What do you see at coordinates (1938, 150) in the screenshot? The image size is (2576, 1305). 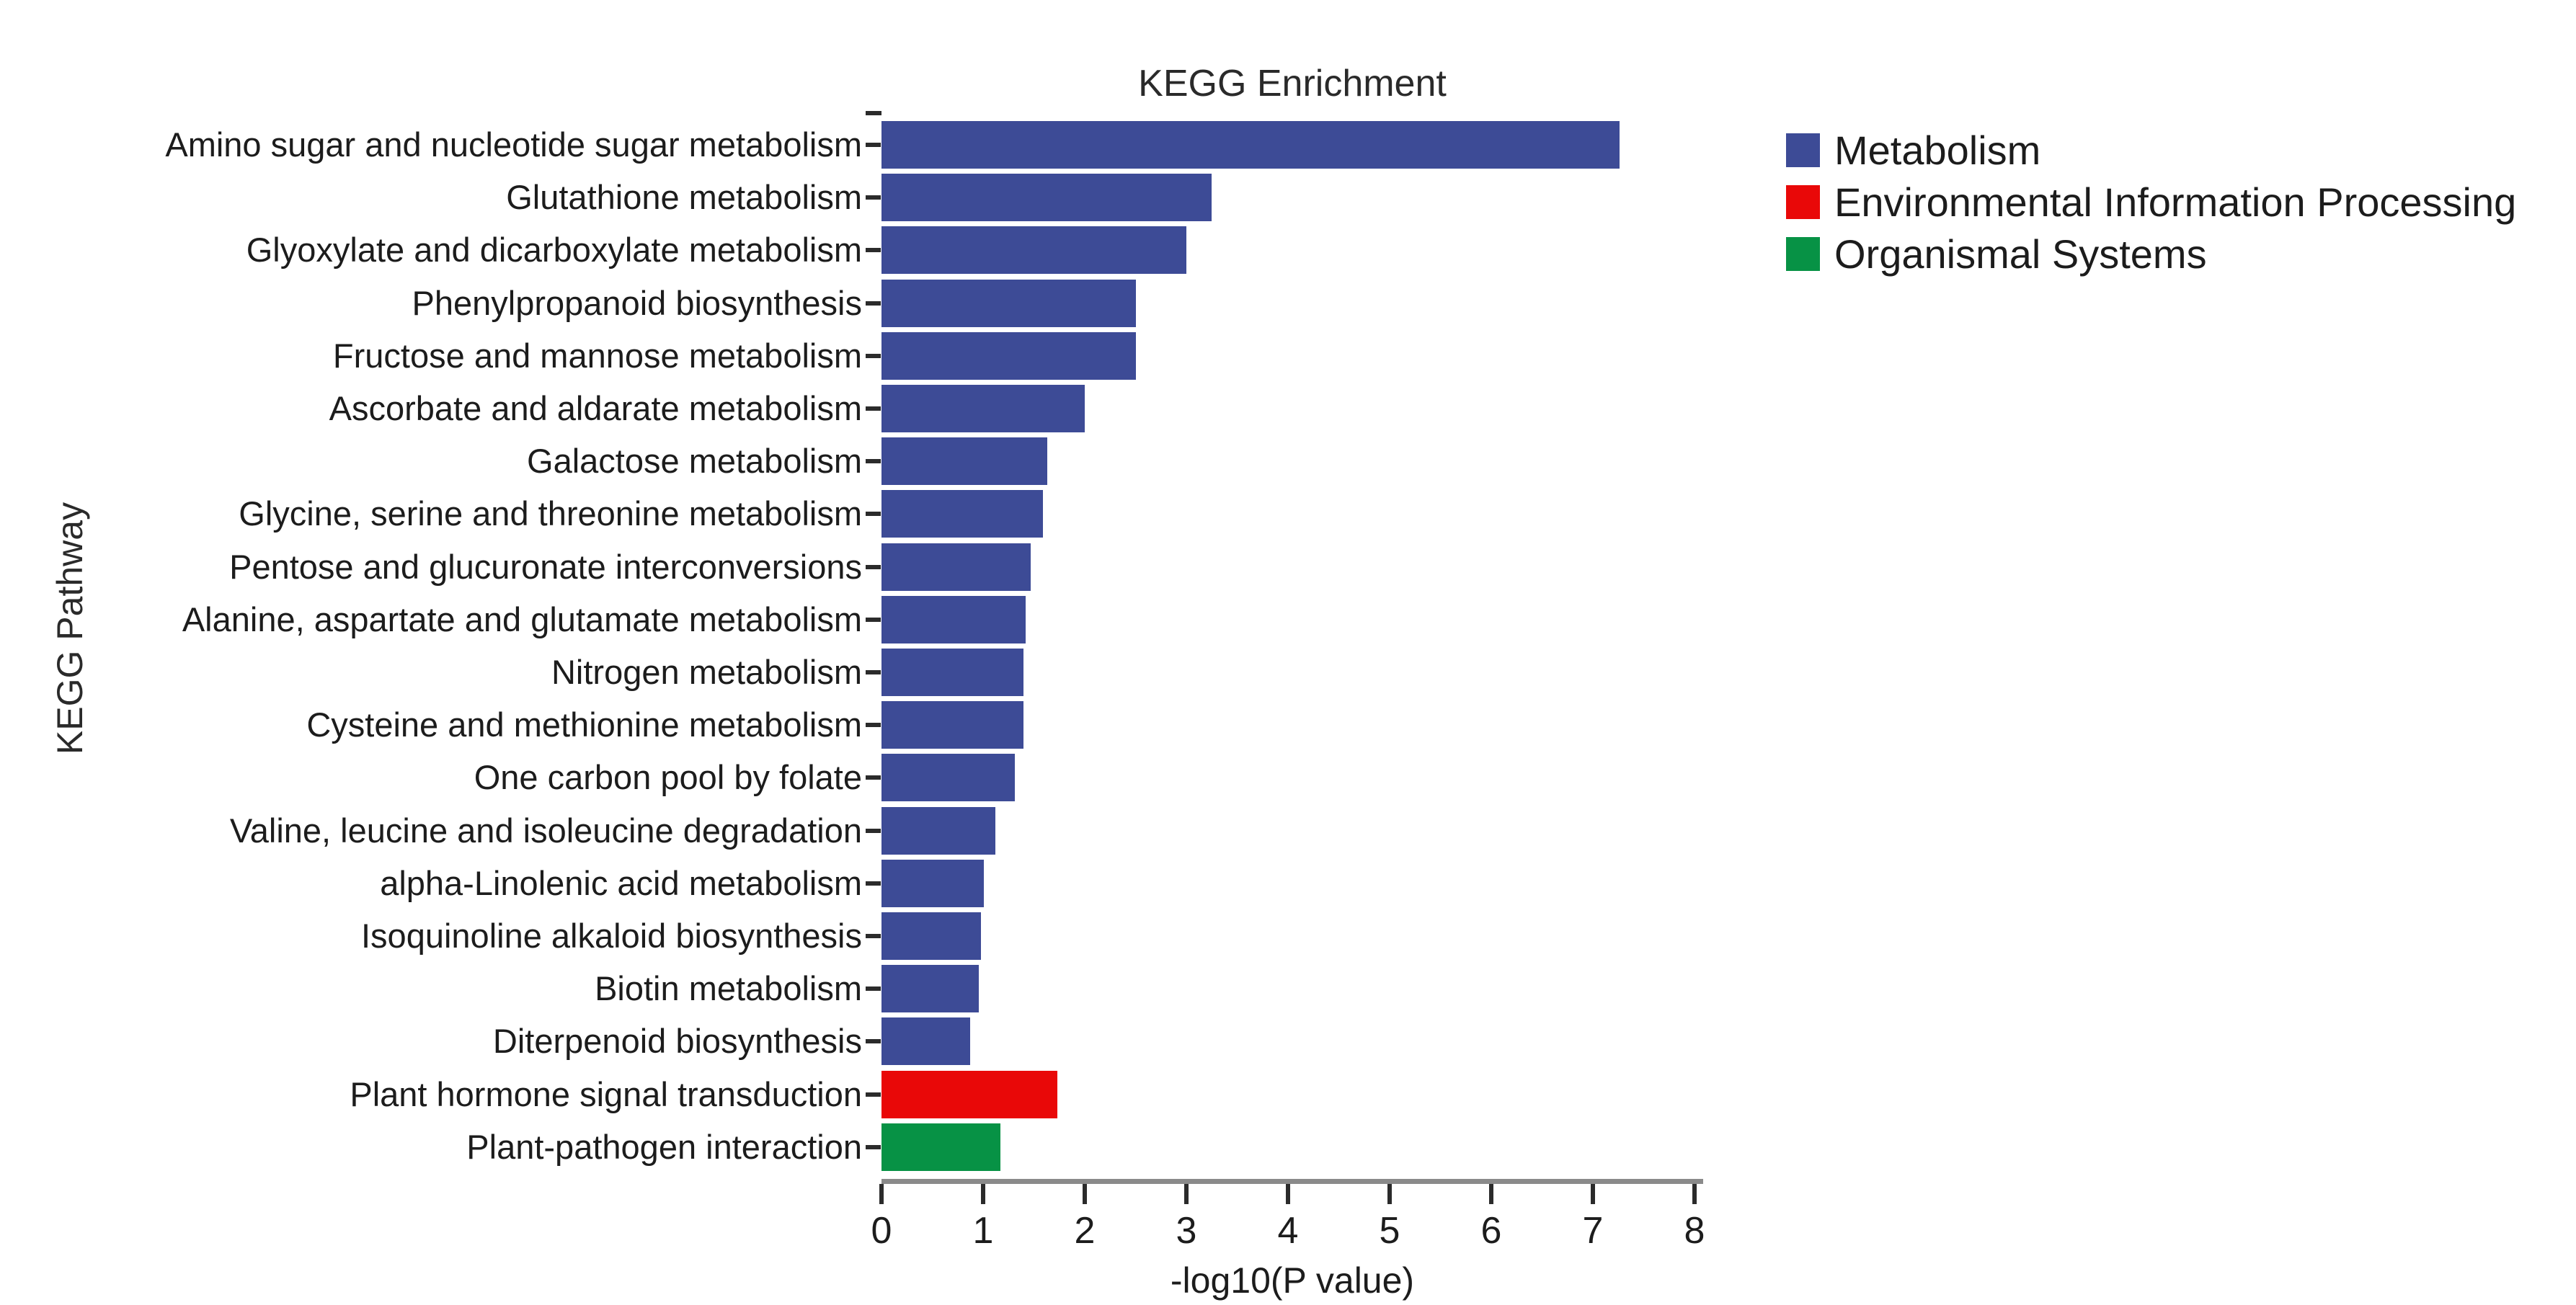 I see `legend-label: Metabolism` at bounding box center [1938, 150].